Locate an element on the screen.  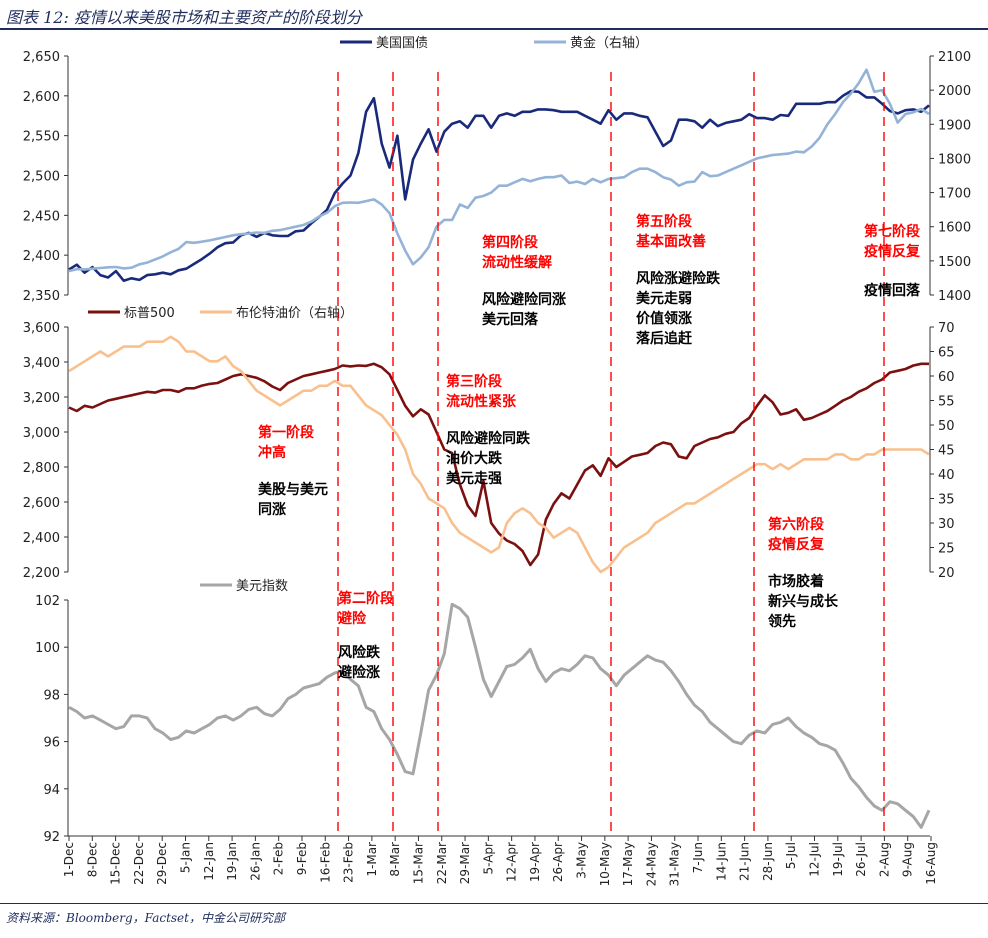
x-axis-tick-label: 1-Dec is located at coordinates (69, 859).